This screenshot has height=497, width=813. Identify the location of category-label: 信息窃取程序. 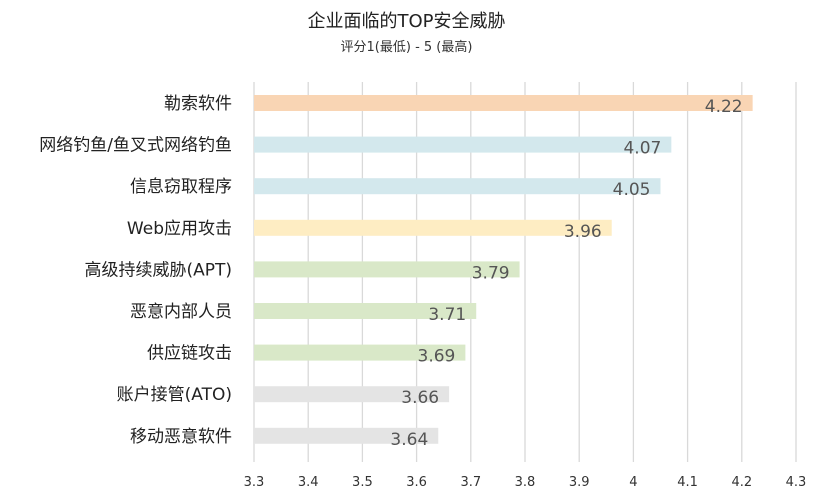
(181, 187).